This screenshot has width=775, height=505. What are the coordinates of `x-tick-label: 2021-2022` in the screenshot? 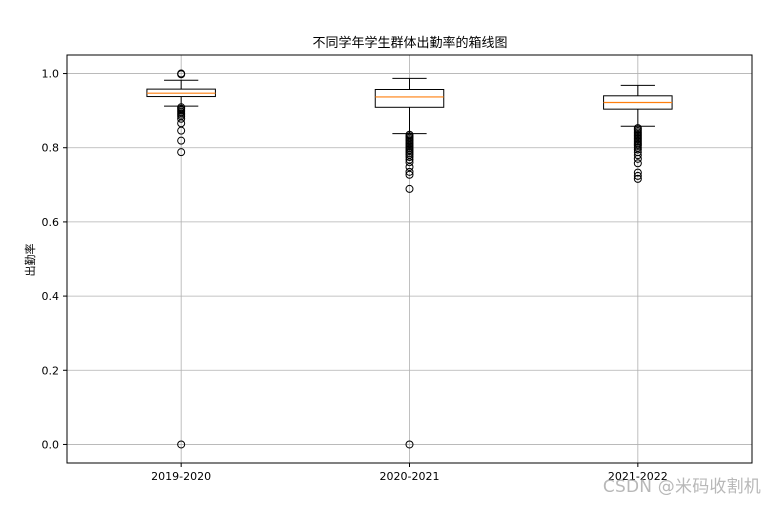 It's located at (638, 476).